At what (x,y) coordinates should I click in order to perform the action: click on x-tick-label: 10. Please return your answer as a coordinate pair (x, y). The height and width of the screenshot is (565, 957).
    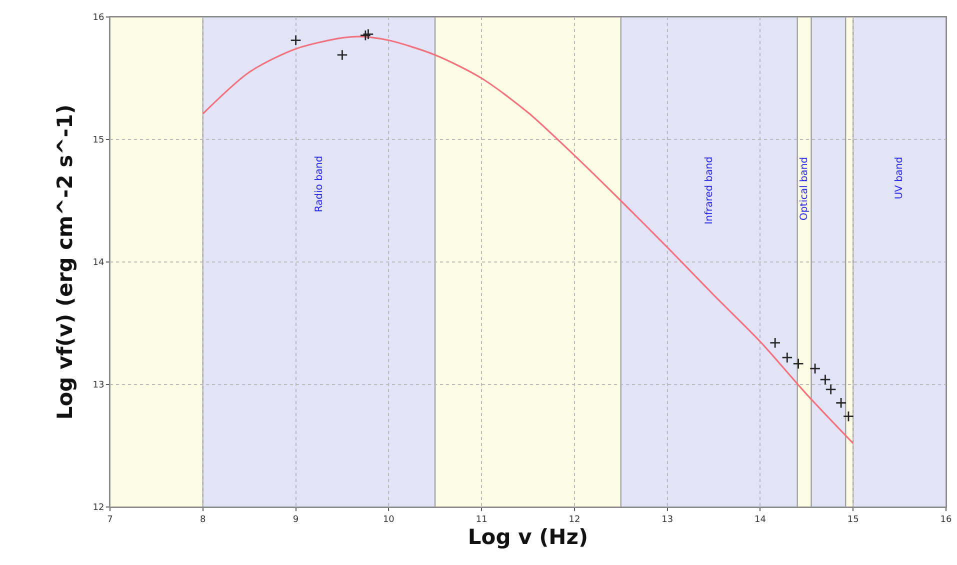
    Looking at the image, I should click on (388, 519).